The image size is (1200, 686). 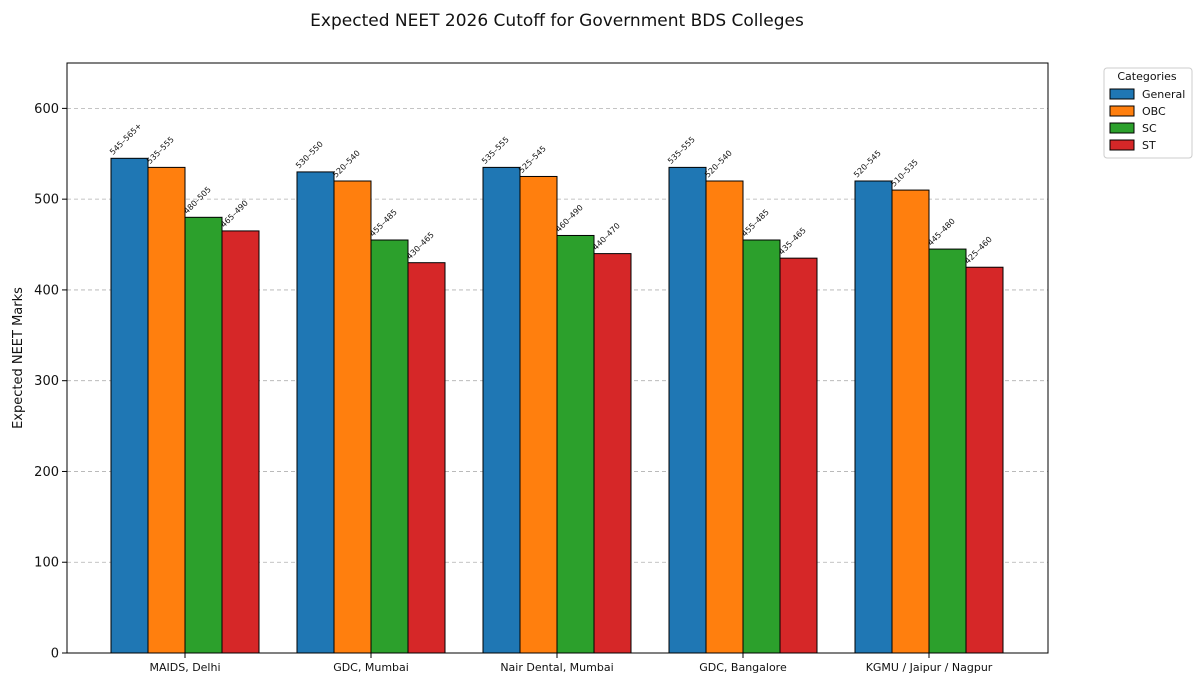 I want to click on y-tick-label: 0, so click(x=55, y=654).